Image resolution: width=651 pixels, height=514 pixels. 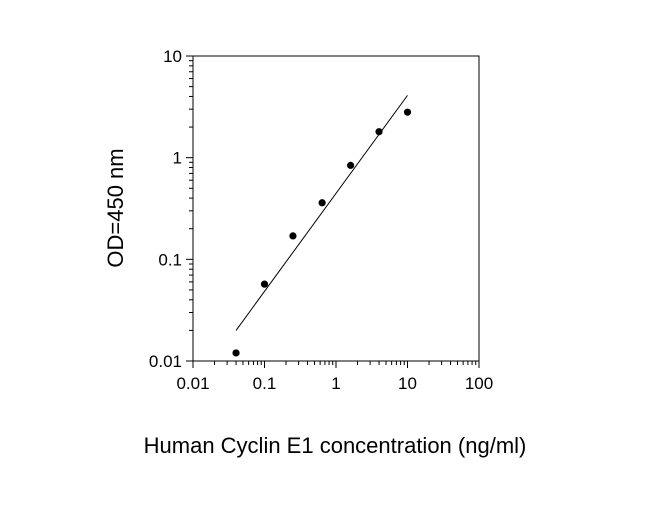 What do you see at coordinates (192, 383) in the screenshot?
I see `x-tick-label: 0.01` at bounding box center [192, 383].